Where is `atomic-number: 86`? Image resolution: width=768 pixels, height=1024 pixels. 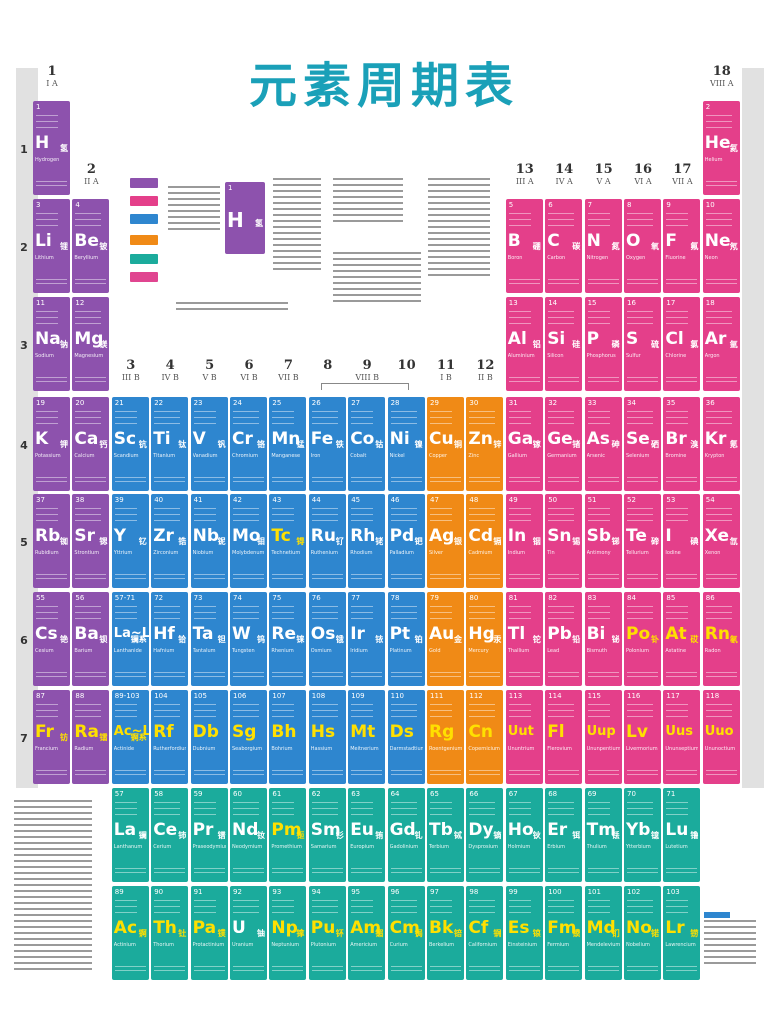
atomic-number: 86 is located at coordinates (710, 598).